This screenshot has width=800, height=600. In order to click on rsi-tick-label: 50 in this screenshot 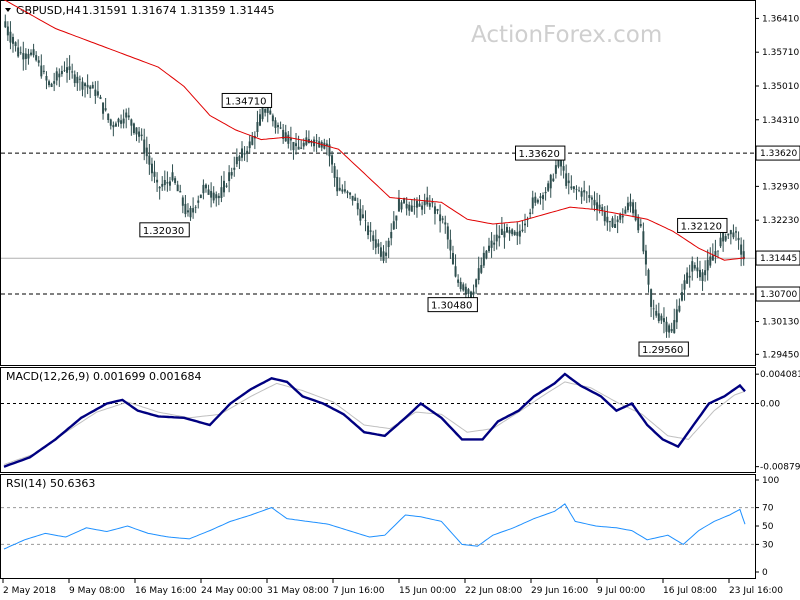, I will do `click(768, 527)`.